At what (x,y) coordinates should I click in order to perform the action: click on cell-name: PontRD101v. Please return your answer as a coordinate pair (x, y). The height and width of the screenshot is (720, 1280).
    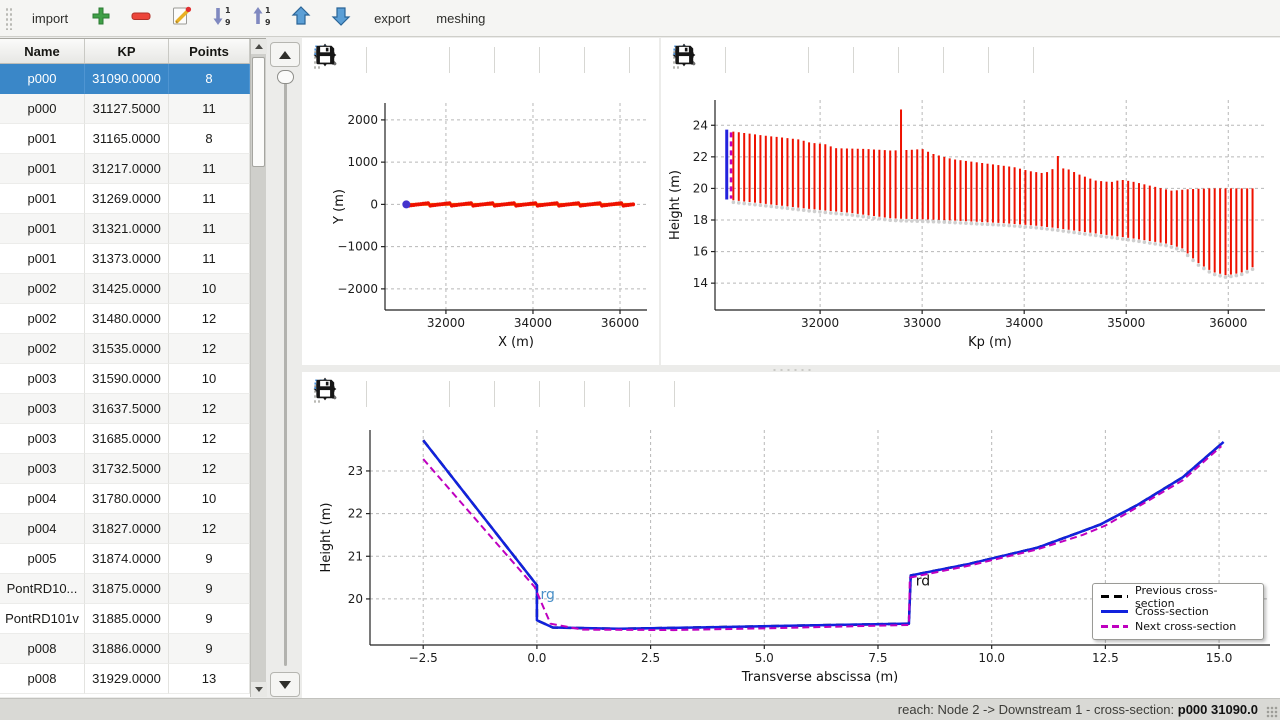
    Looking at the image, I should click on (42, 619).